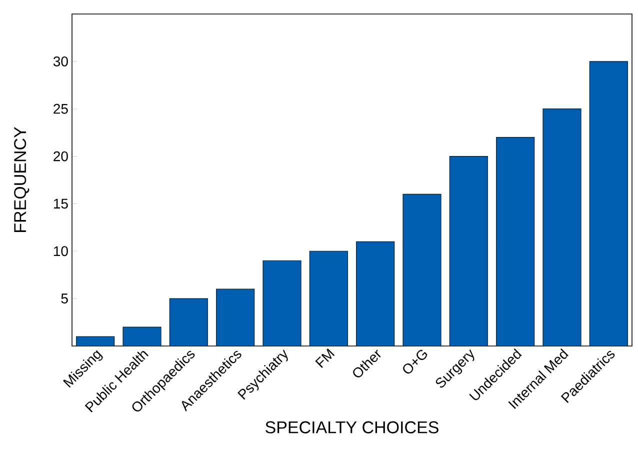 The image size is (638, 461). Describe the element at coordinates (61, 203) in the screenshot. I see `y-tick-label: 15` at that location.